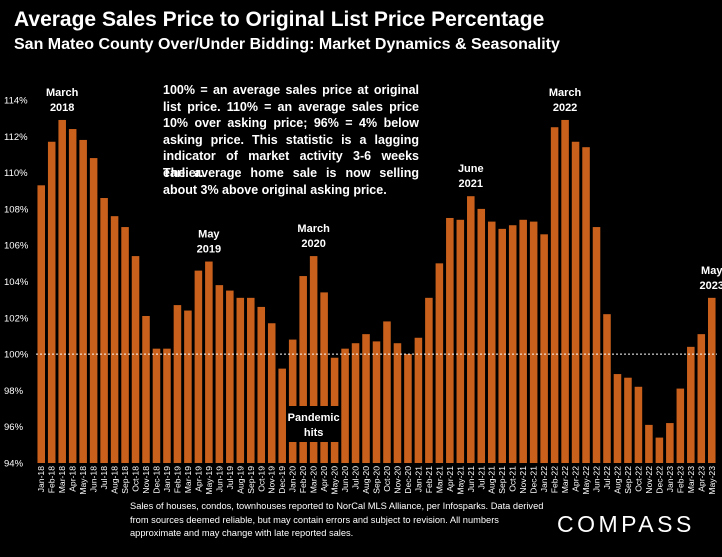 Image resolution: width=722 pixels, height=557 pixels. I want to click on x-tick-label: Jan-23, so click(670, 479).